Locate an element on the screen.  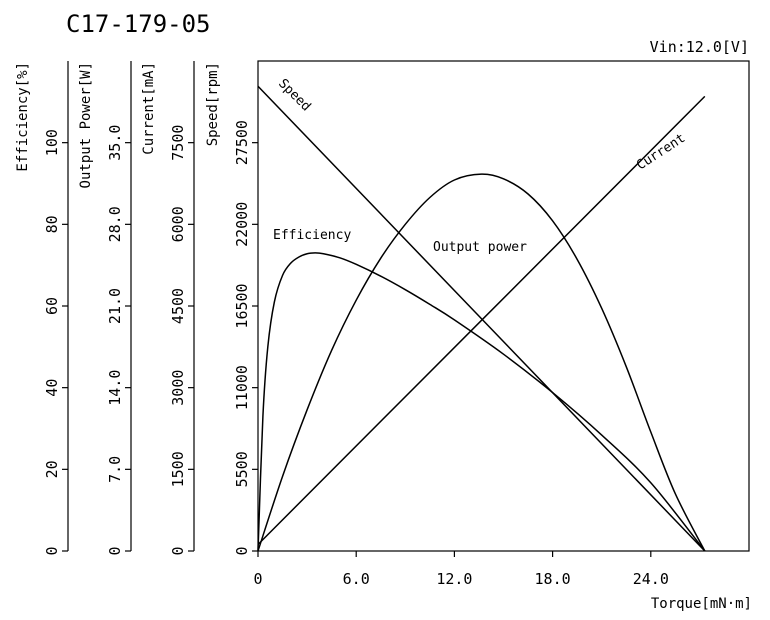
efficiency-tick-label: 60 is located at coordinates (52, 306).